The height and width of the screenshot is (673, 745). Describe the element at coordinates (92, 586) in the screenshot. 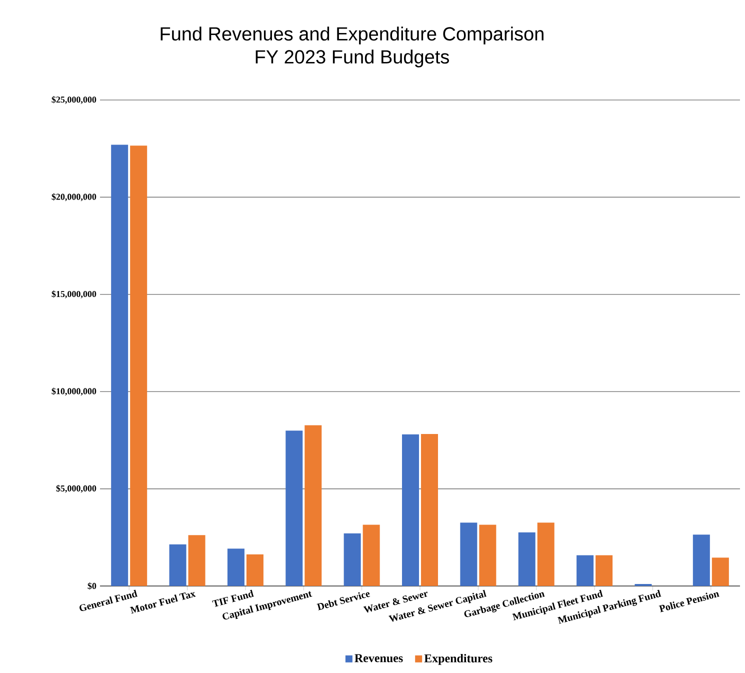

I see `y-tick-label: $0` at that location.